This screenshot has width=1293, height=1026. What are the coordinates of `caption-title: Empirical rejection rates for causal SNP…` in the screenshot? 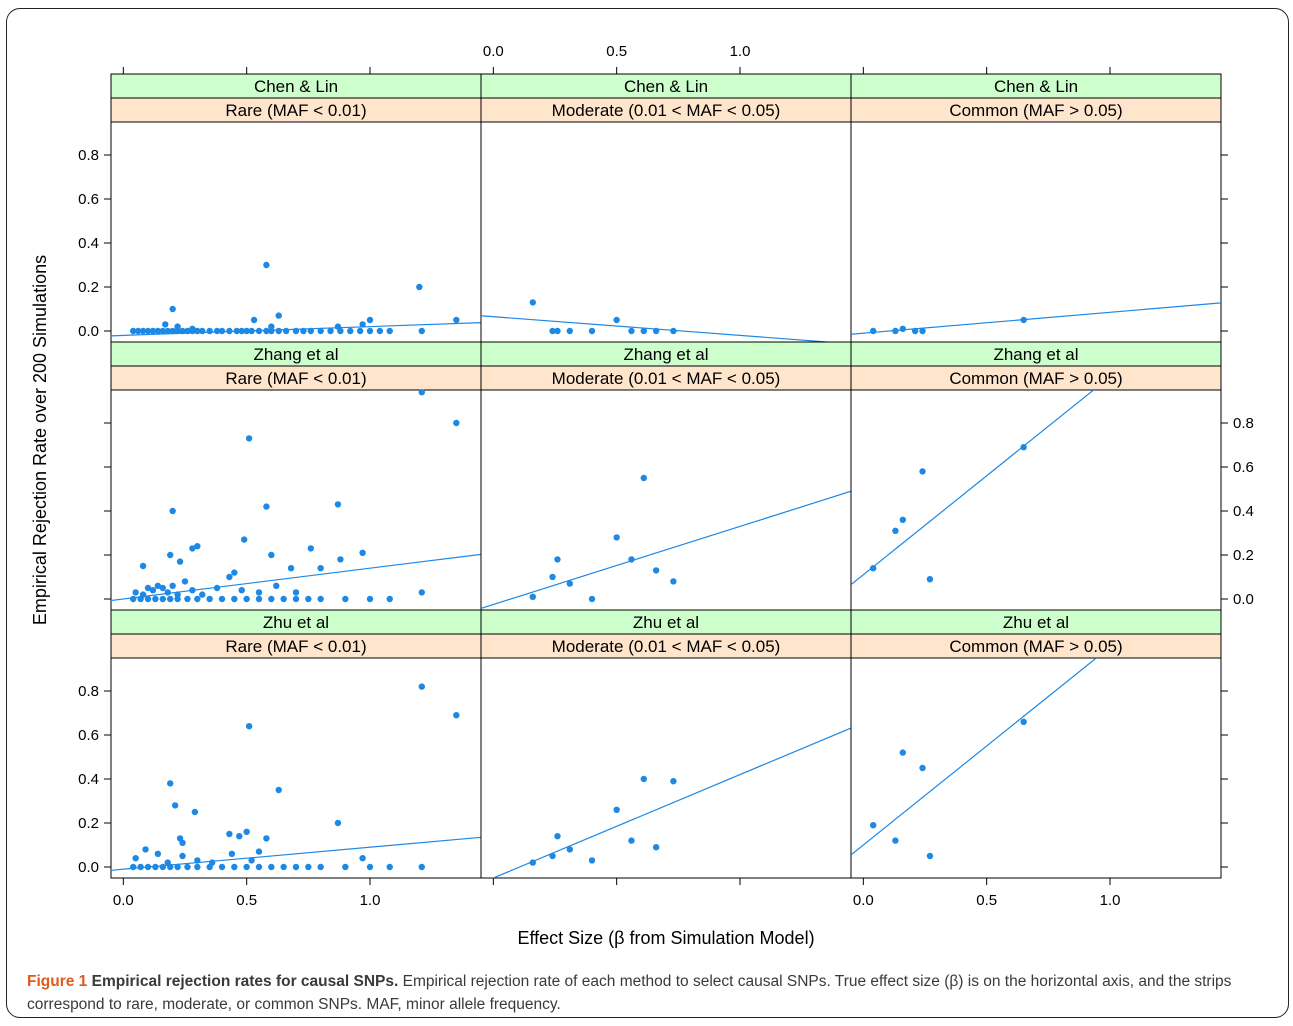 It's located at (245, 981).